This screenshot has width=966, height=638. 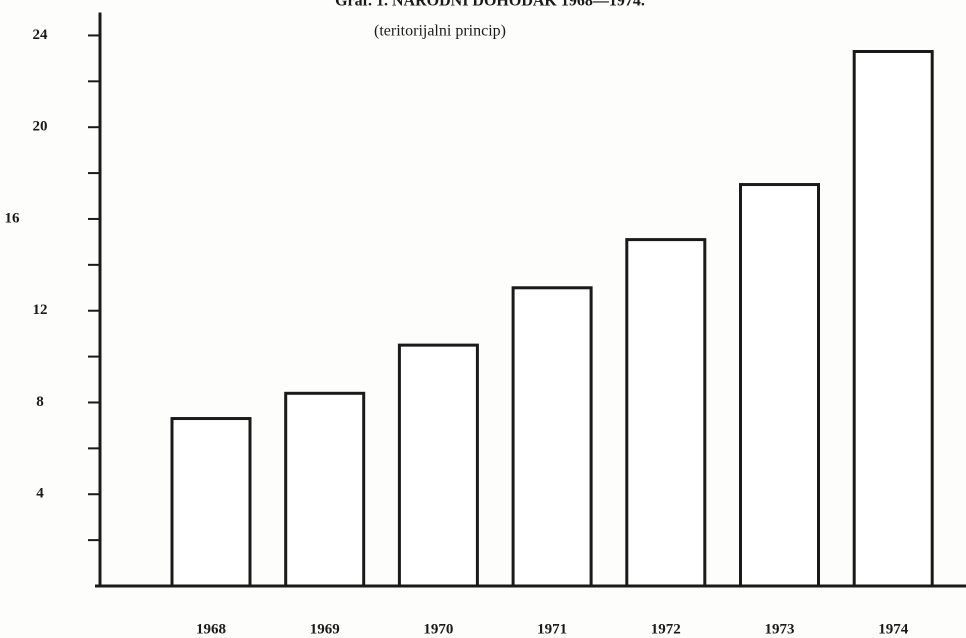 What do you see at coordinates (552, 629) in the screenshot?
I see `x-tick-label: 1971` at bounding box center [552, 629].